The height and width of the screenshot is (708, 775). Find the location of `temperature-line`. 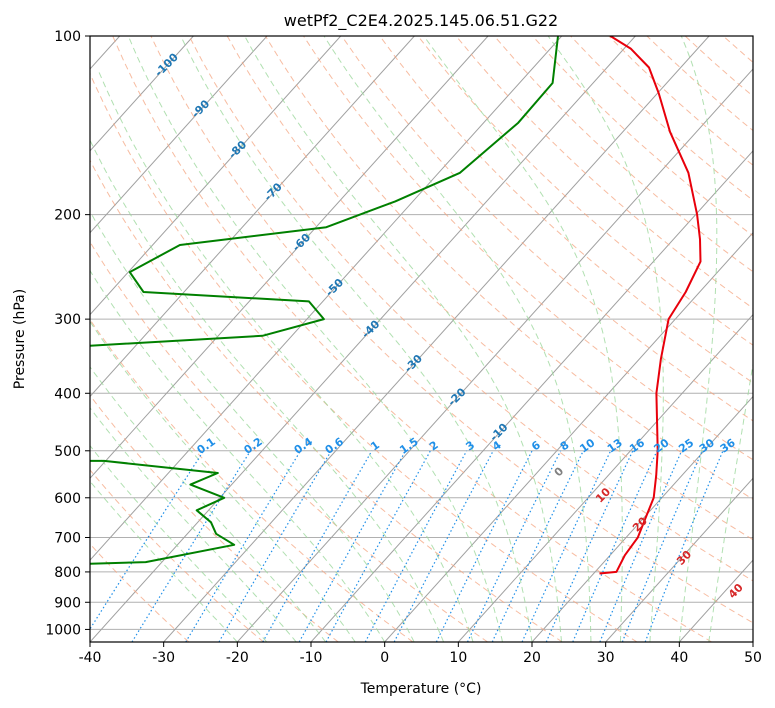

temperature-line is located at coordinates (650, 305).